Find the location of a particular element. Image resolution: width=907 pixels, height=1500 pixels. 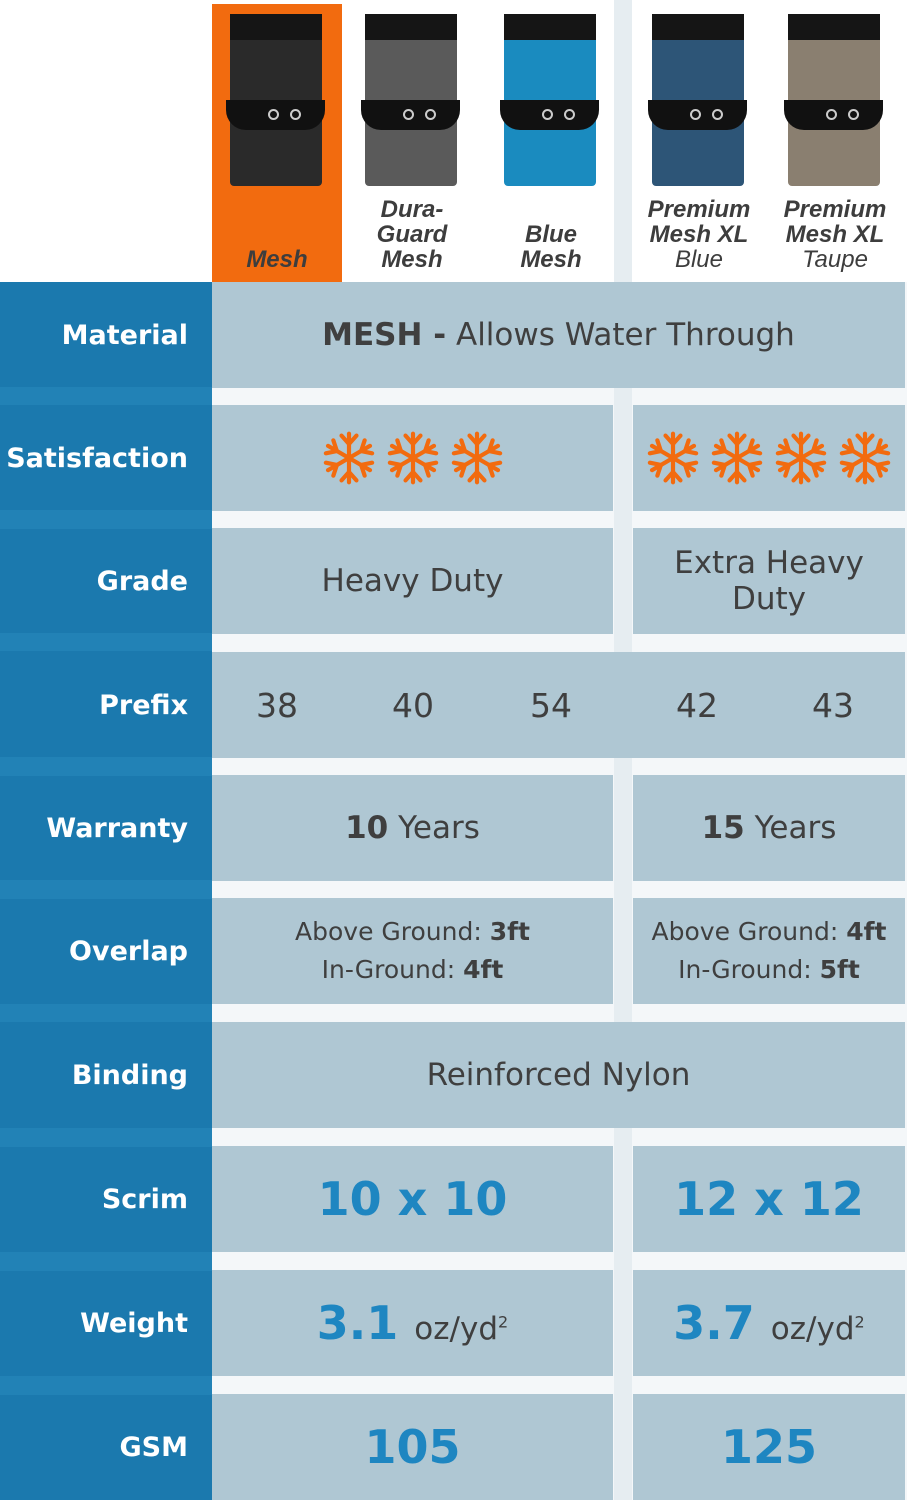

grade-right: Extra Heavy Duty is located at coordinates (769, 581).